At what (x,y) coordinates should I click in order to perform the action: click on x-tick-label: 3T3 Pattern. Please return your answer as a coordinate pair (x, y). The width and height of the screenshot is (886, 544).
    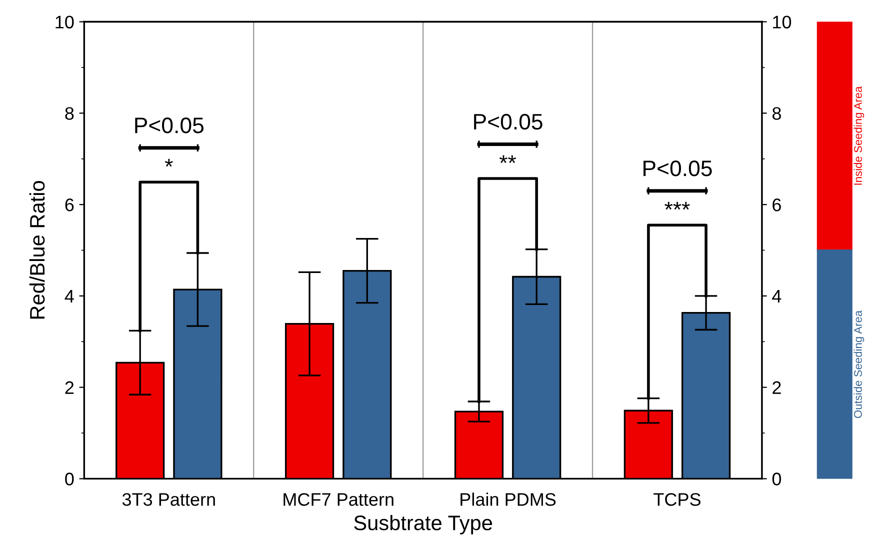
    Looking at the image, I should click on (168, 499).